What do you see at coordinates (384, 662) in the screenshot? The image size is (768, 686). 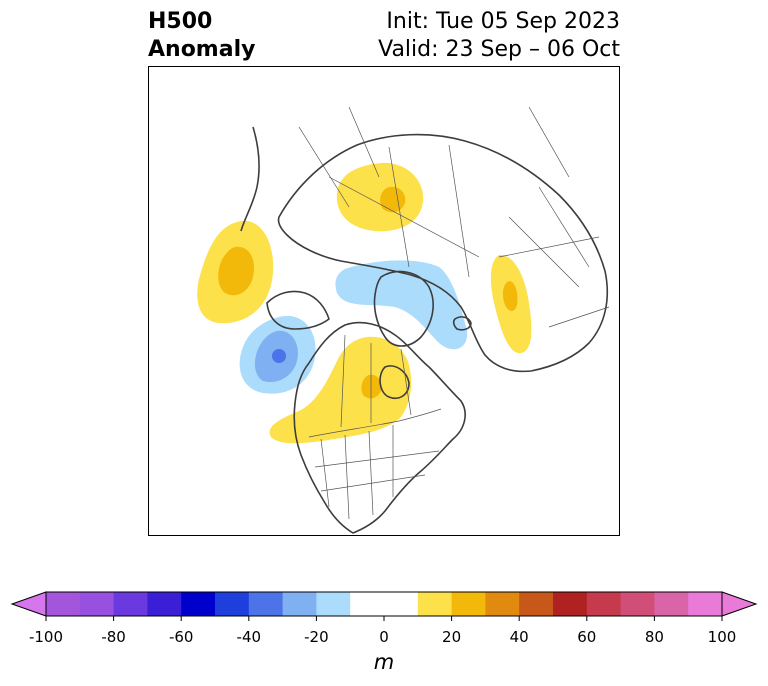 I see `colorbar-unit-label: m` at bounding box center [384, 662].